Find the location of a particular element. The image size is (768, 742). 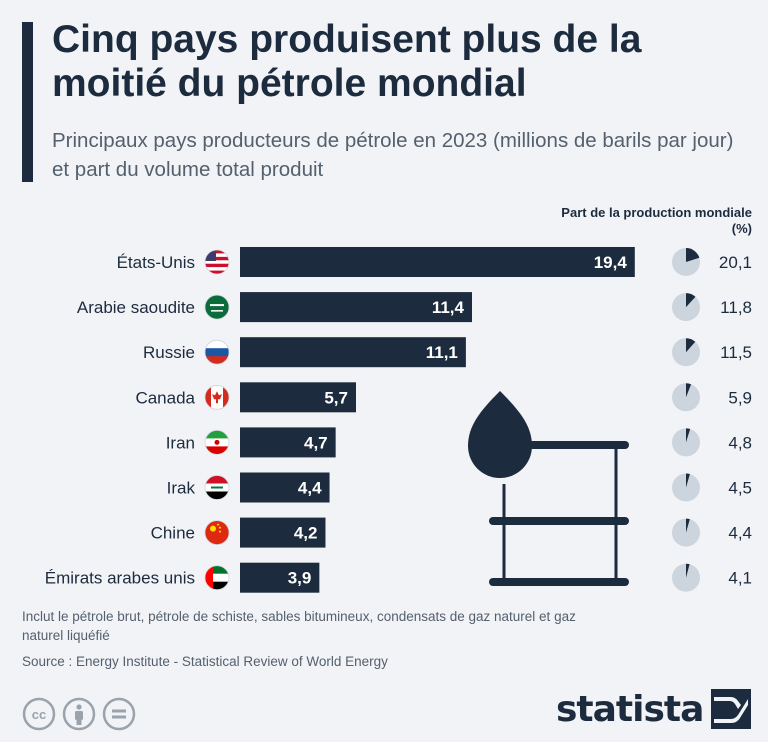

value-label: 11,4 is located at coordinates (448, 307).